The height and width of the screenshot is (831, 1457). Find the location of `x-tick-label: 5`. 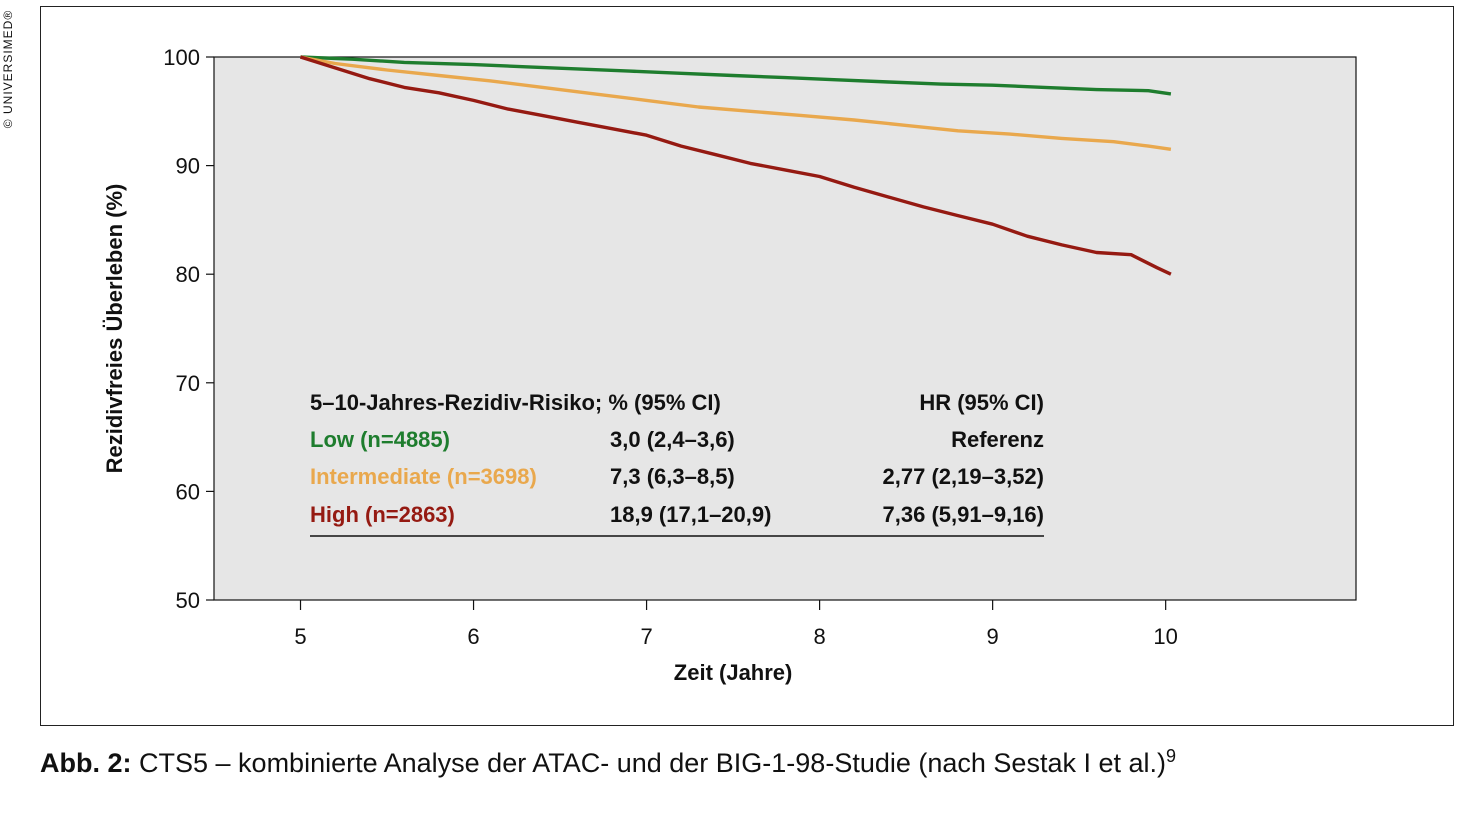

x-tick-label: 5 is located at coordinates (300, 636).